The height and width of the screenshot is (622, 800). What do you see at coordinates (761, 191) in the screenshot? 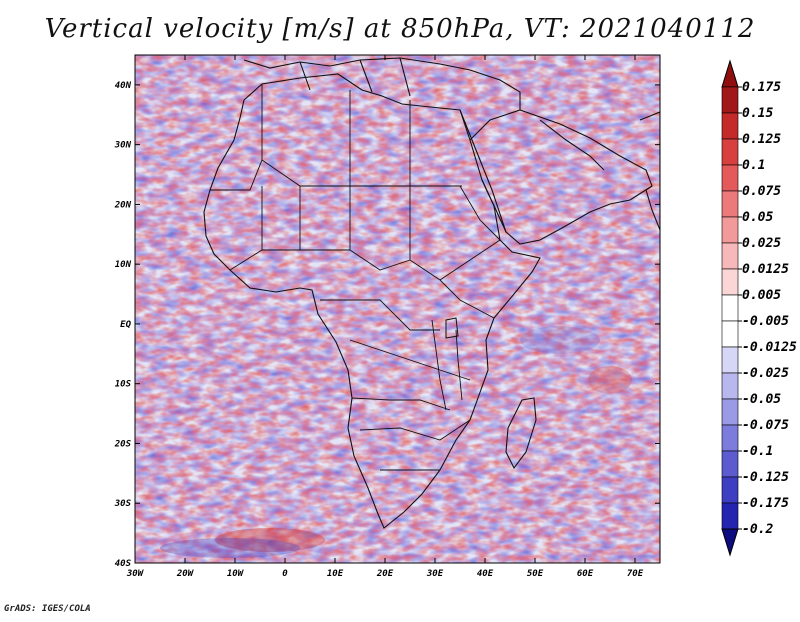
I see `colorbar-label: 0.075` at bounding box center [761, 191].